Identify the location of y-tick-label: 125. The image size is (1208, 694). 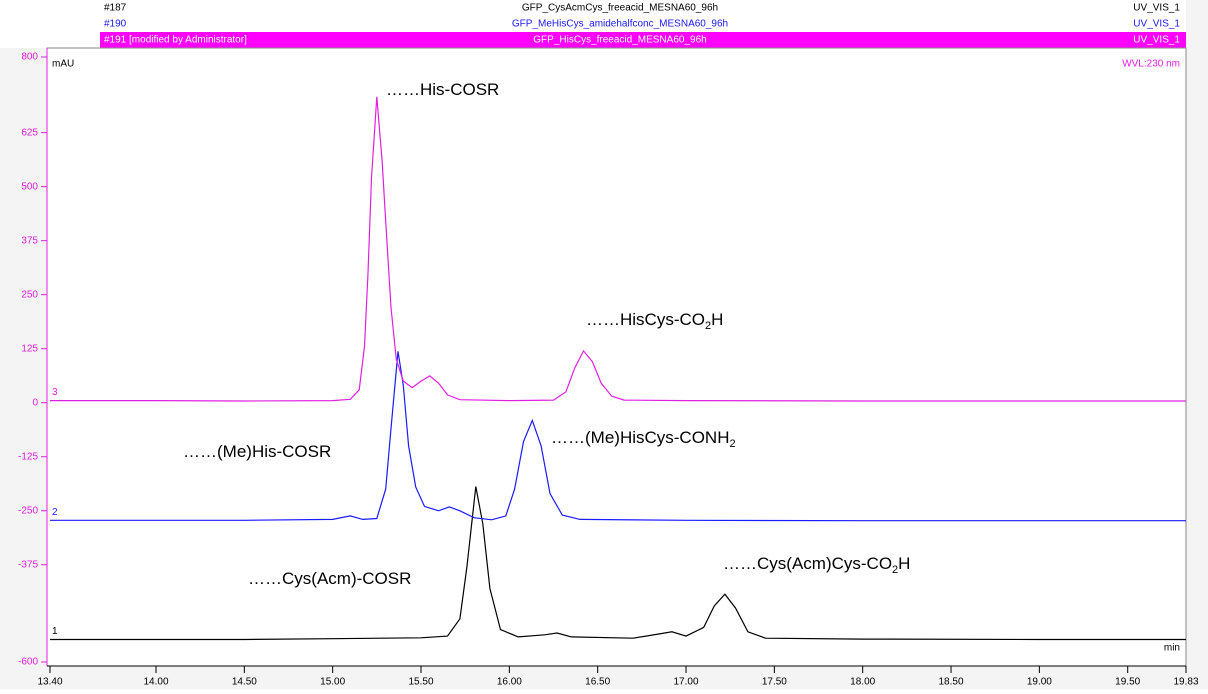
(29, 348).